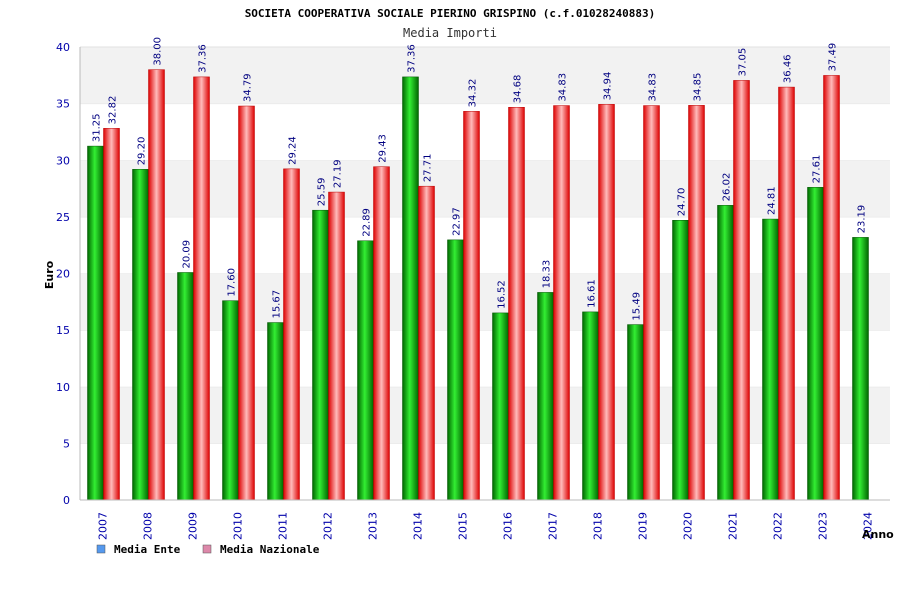 This screenshot has width=900, height=600. I want to click on data-label: 27.19, so click(338, 173).